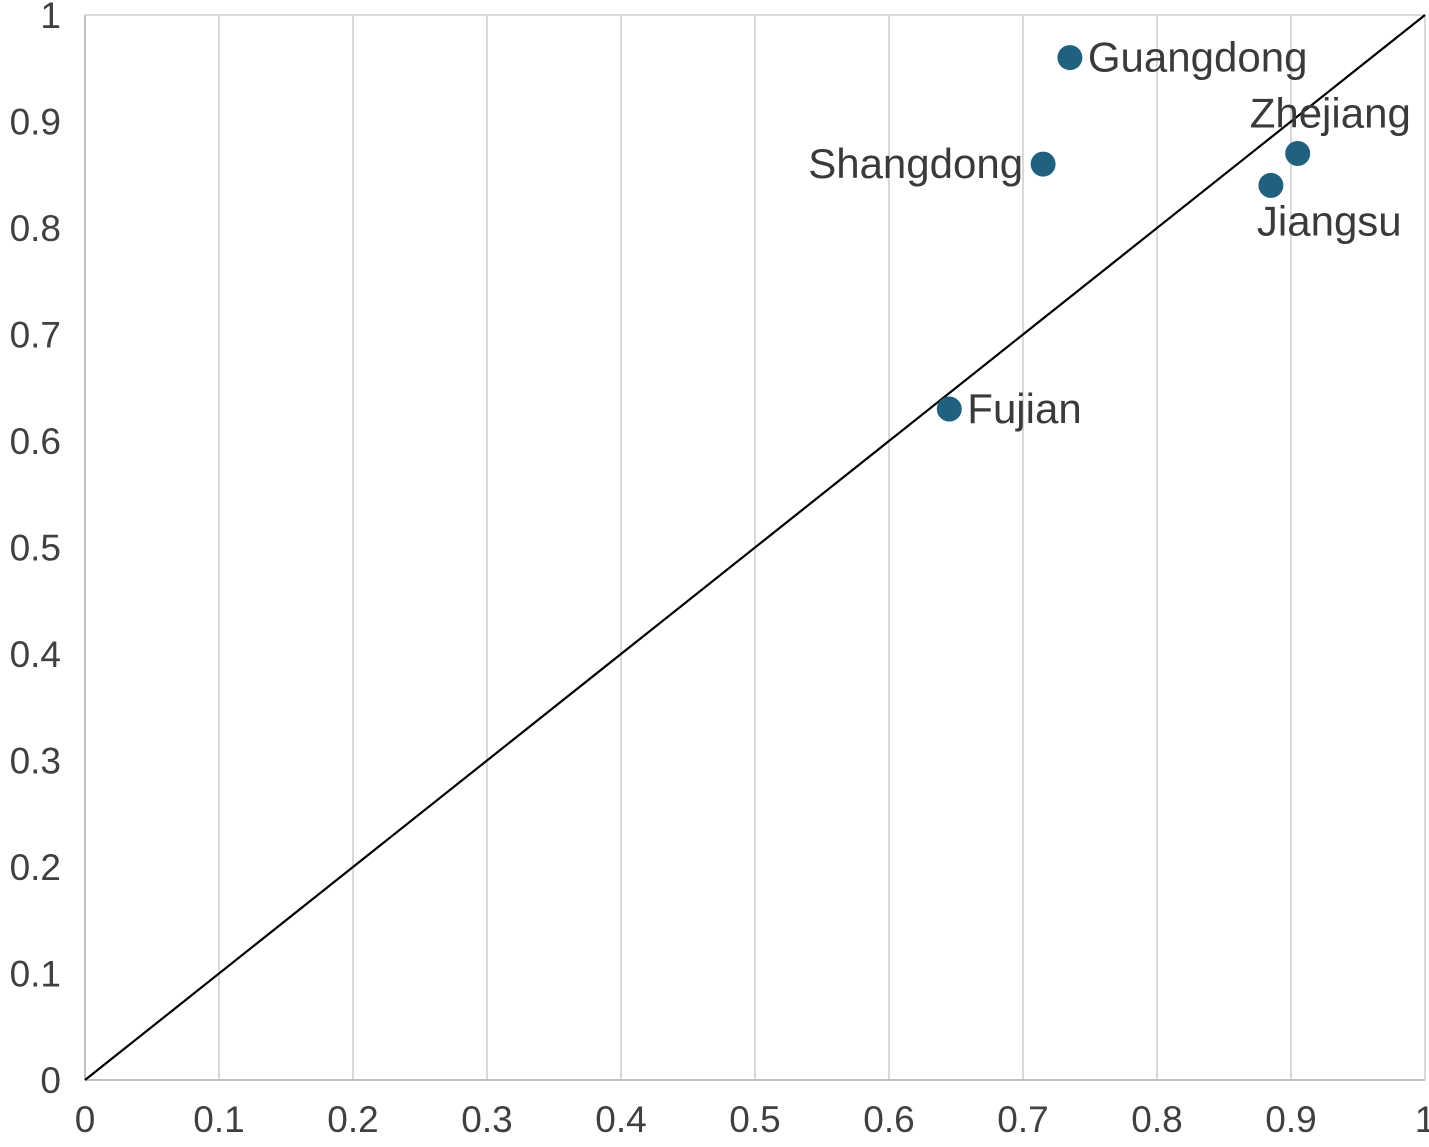 The image size is (1429, 1147). Describe the element at coordinates (1329, 220) in the screenshot. I see `point-label: Jiangsu` at that location.